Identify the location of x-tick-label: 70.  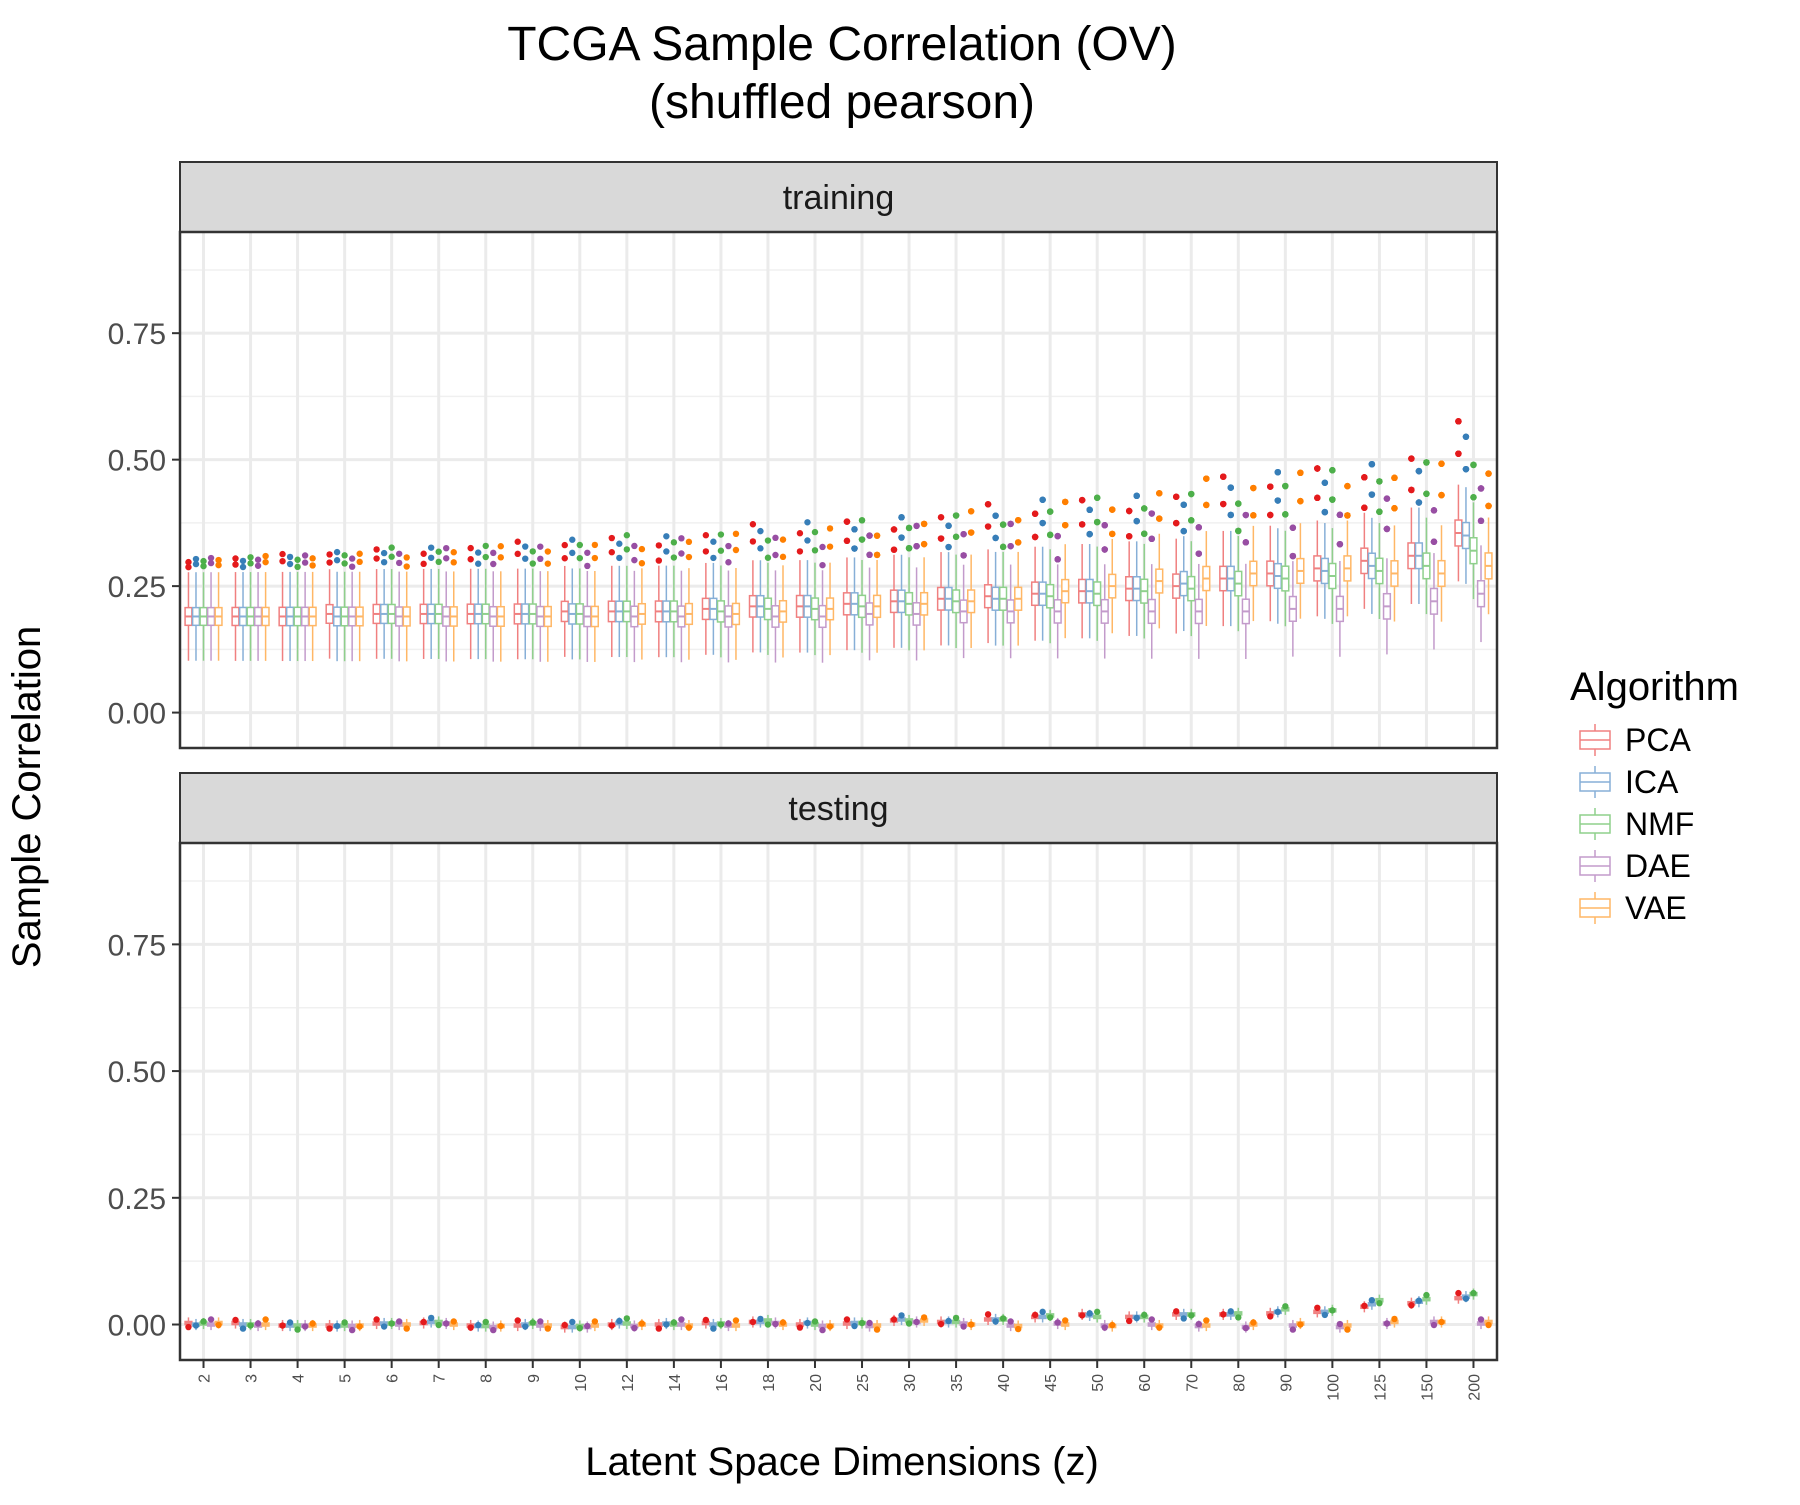
(1192, 1383).